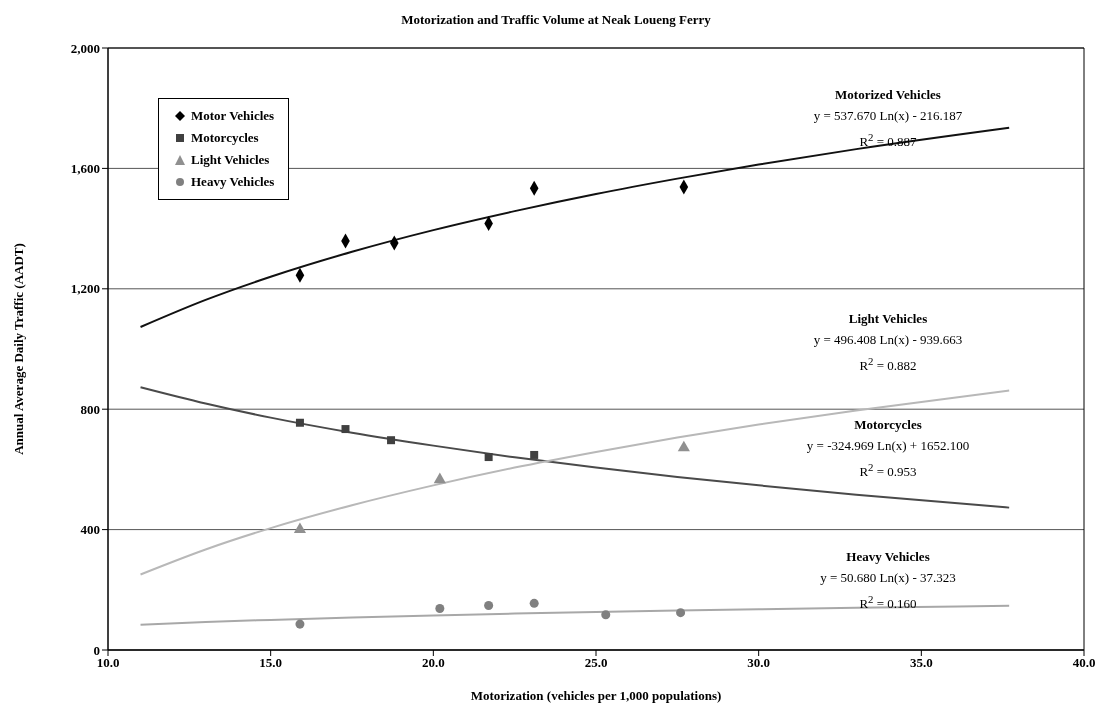  What do you see at coordinates (85, 289) in the screenshot?
I see `y-tick-label: 1,200` at bounding box center [85, 289].